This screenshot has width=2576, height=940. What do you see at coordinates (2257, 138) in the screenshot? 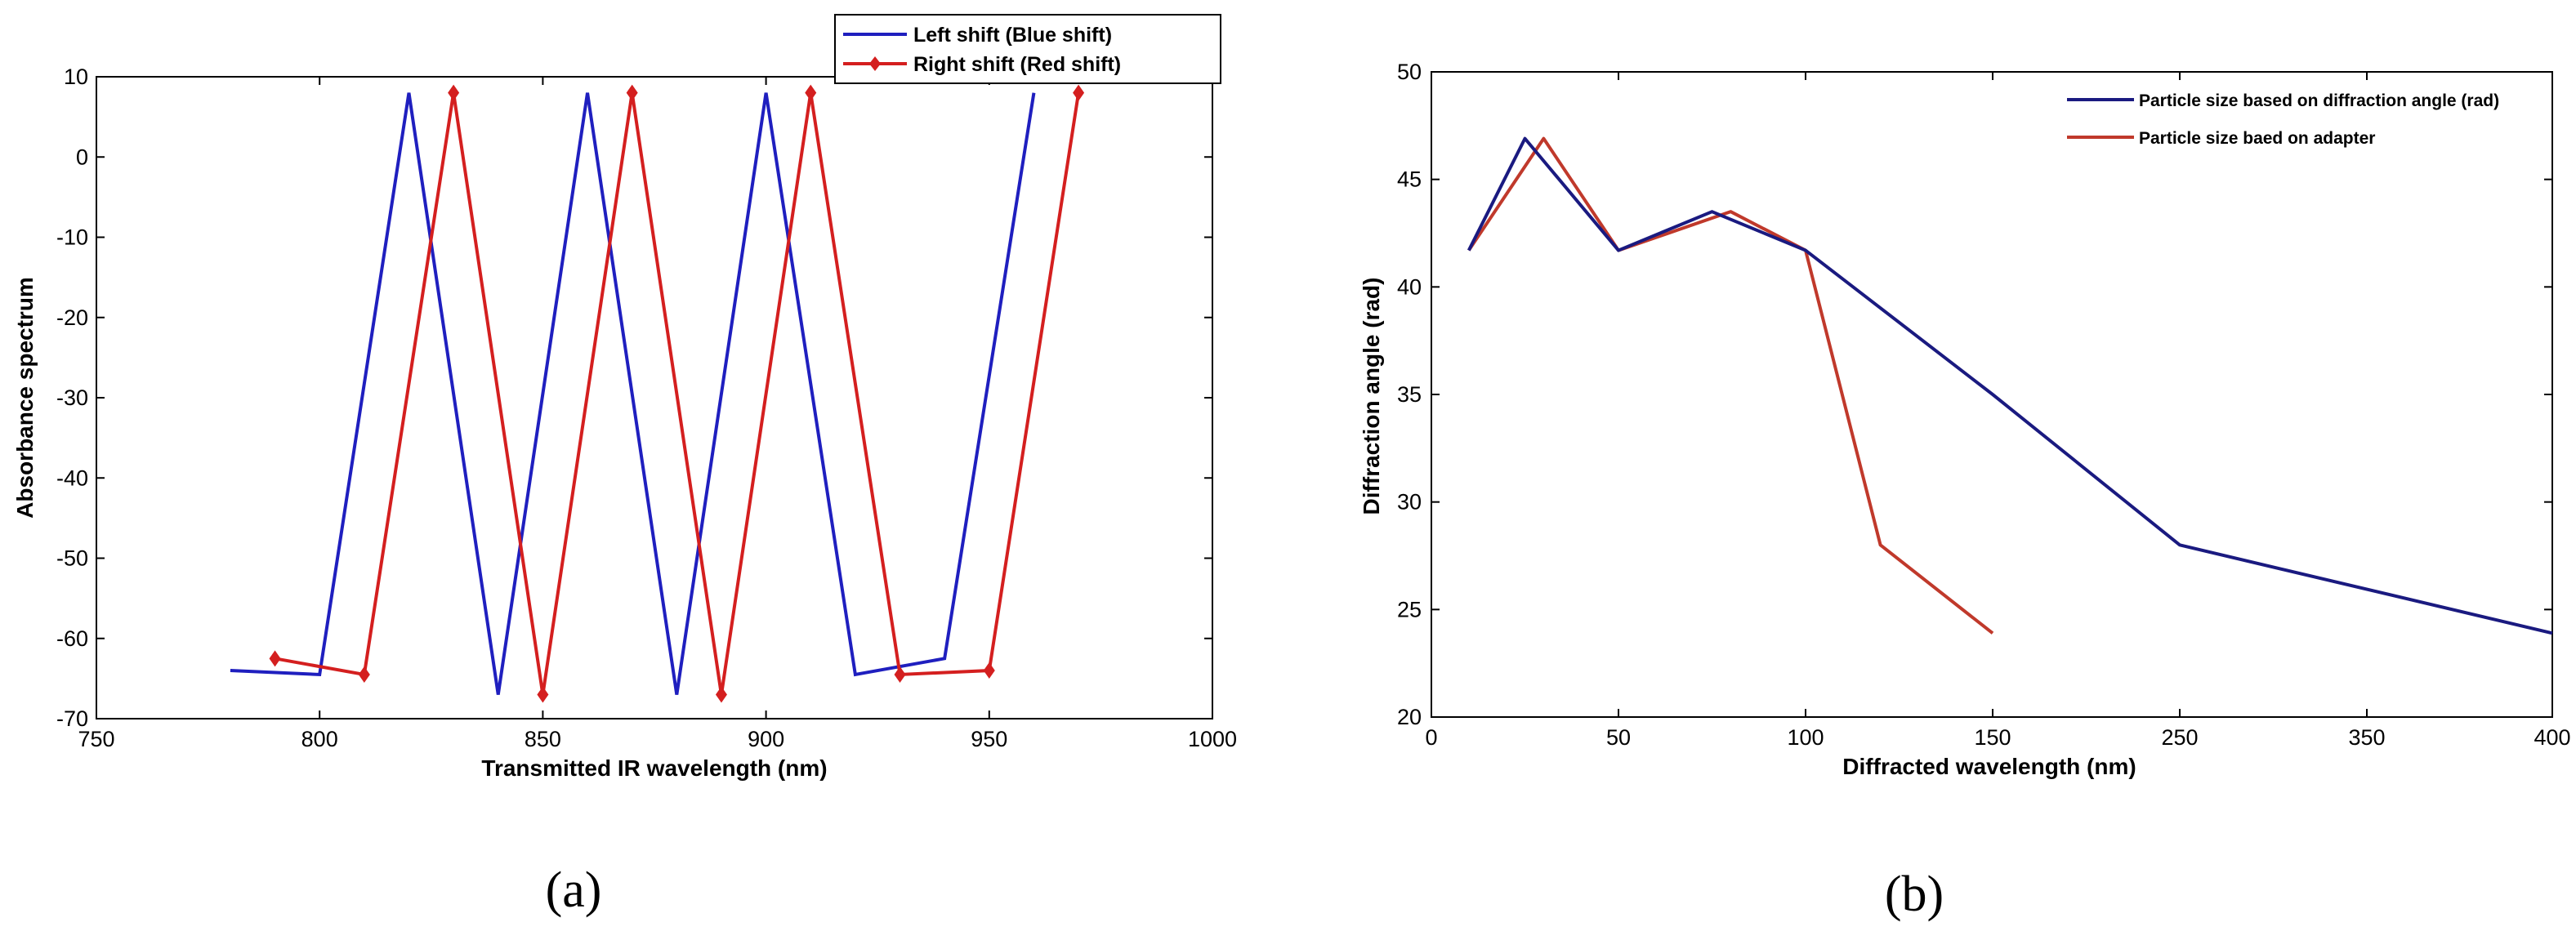
I see `chart-b-legend-label-brick: Particle size baed on adapter` at bounding box center [2257, 138].